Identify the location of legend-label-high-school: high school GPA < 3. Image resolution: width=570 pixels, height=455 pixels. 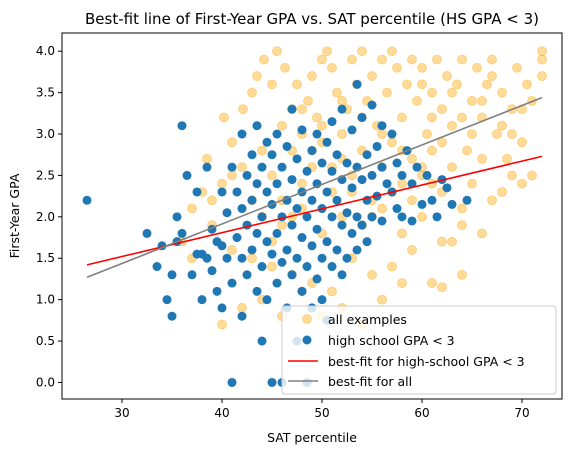
(391, 340).